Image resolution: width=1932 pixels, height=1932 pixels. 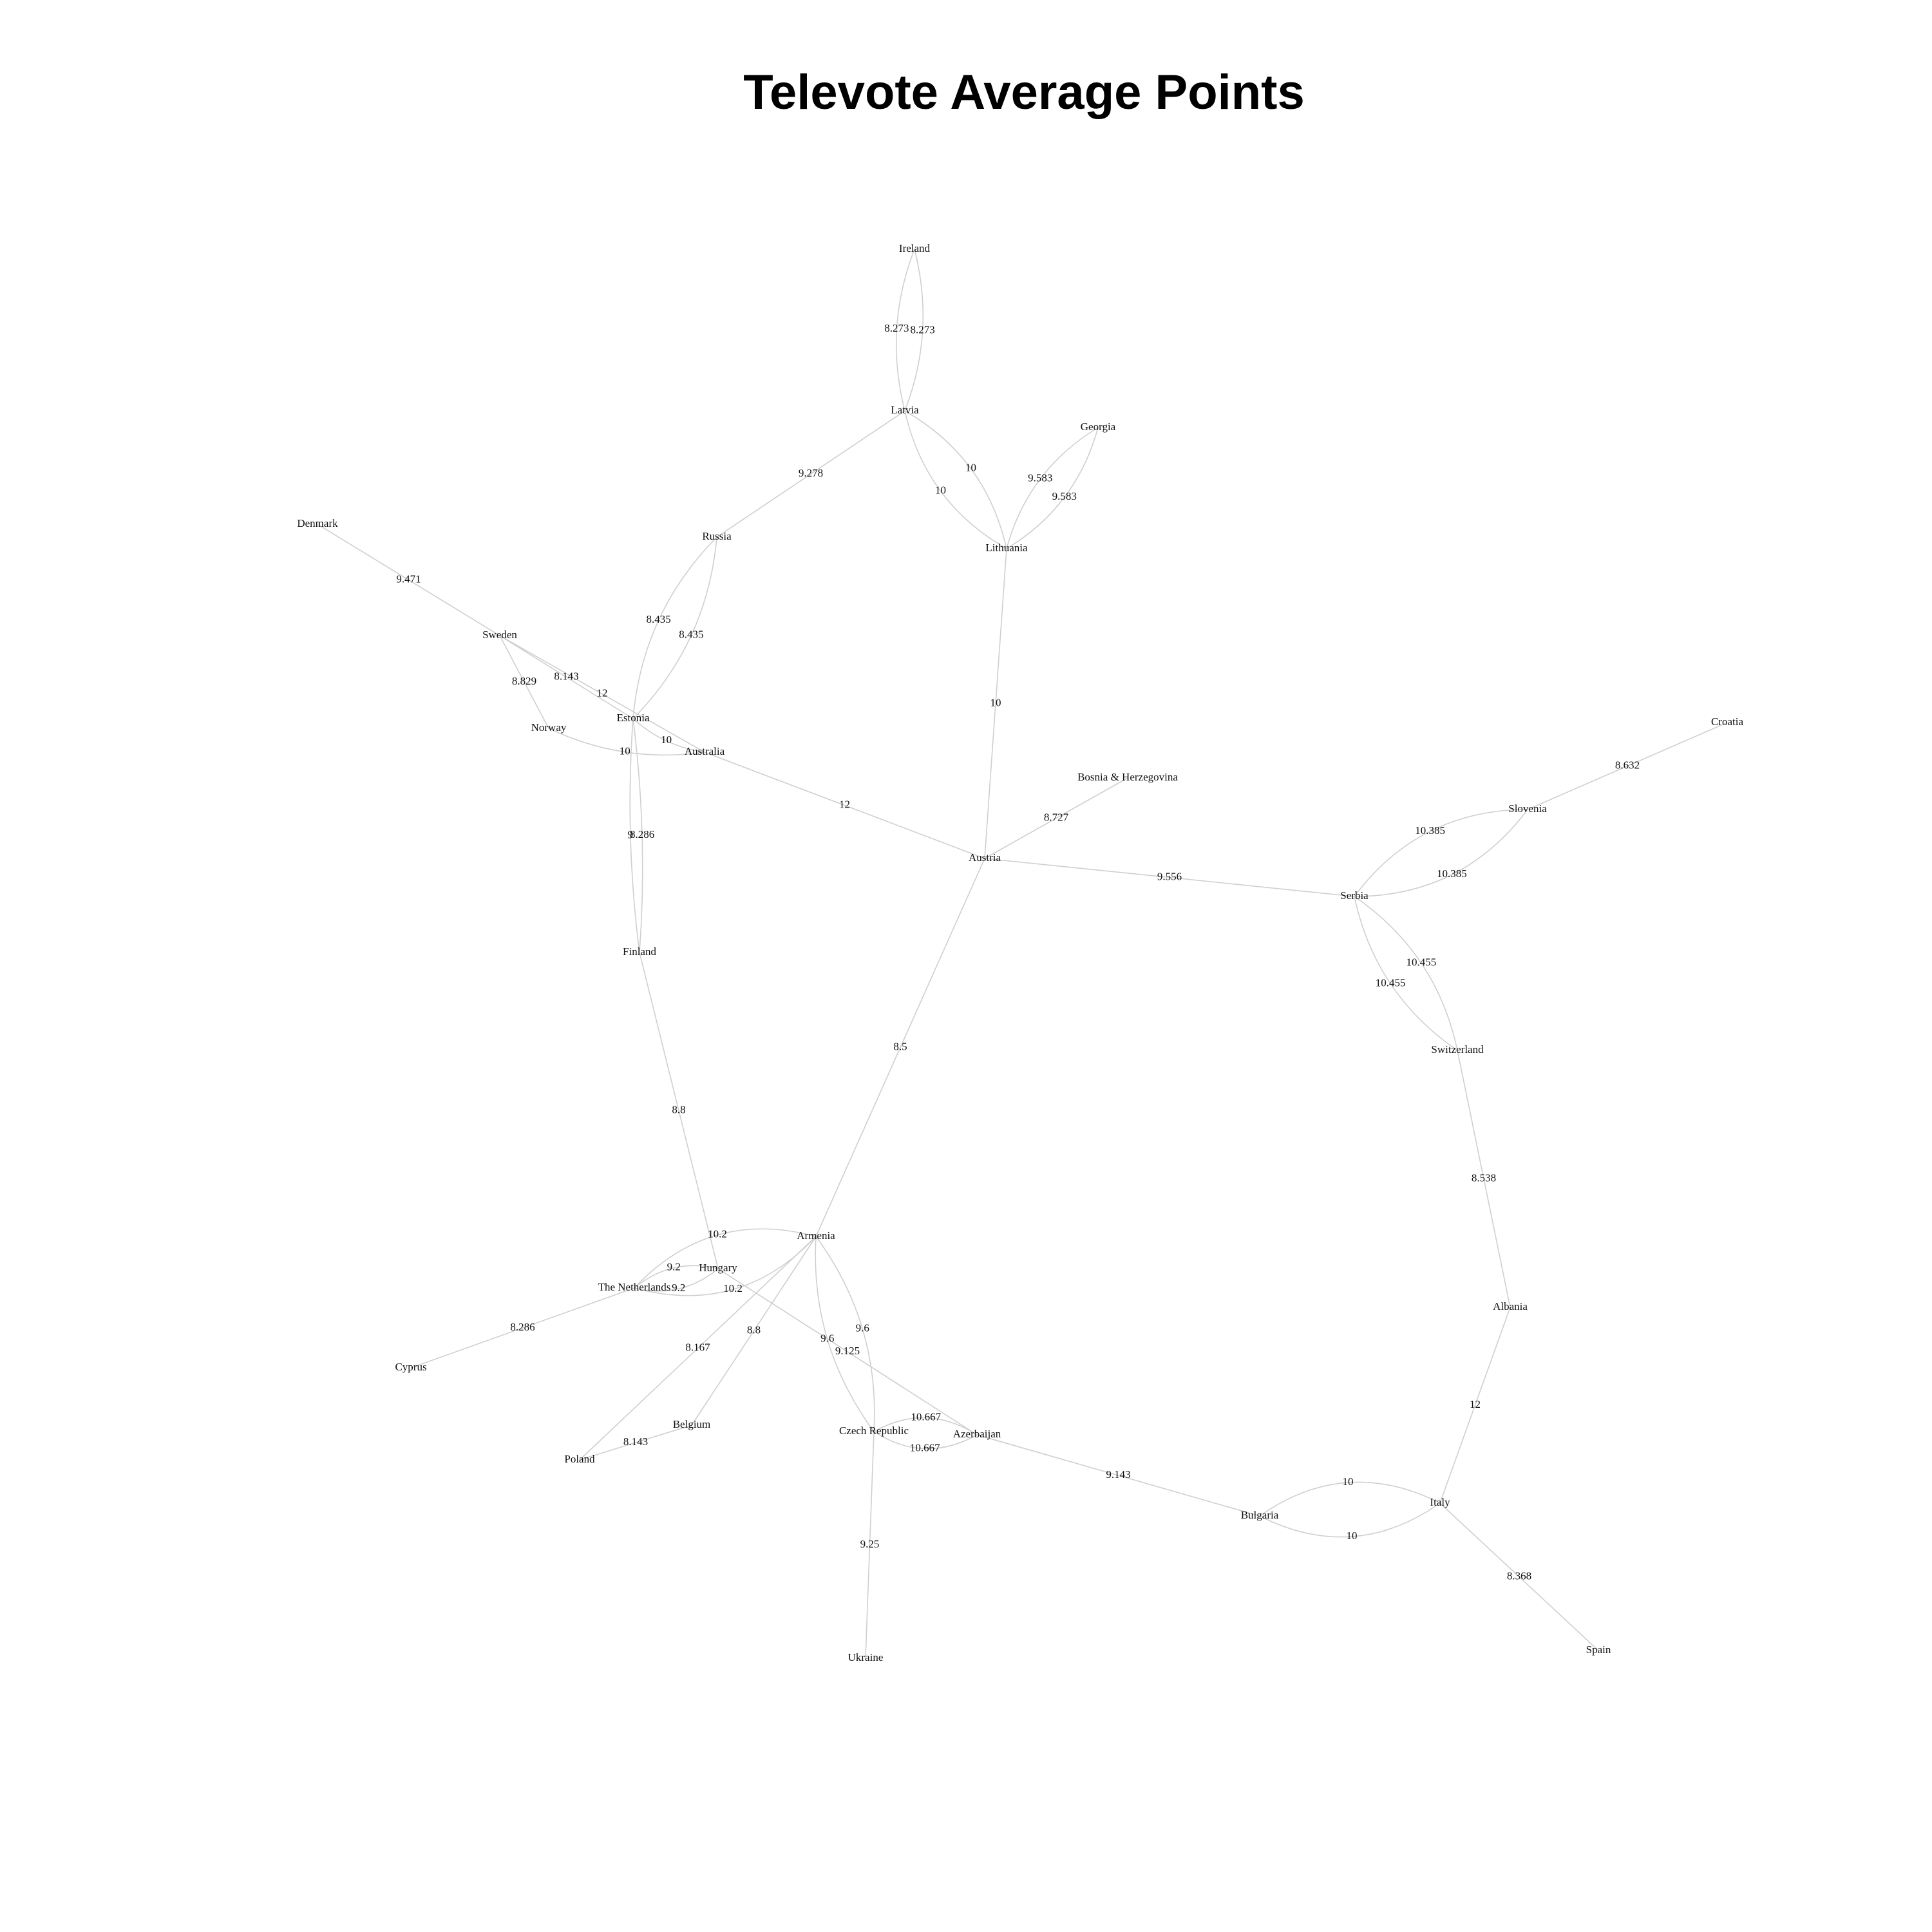 I want to click on edge-lithuania-to-austria, so click(x=996, y=703).